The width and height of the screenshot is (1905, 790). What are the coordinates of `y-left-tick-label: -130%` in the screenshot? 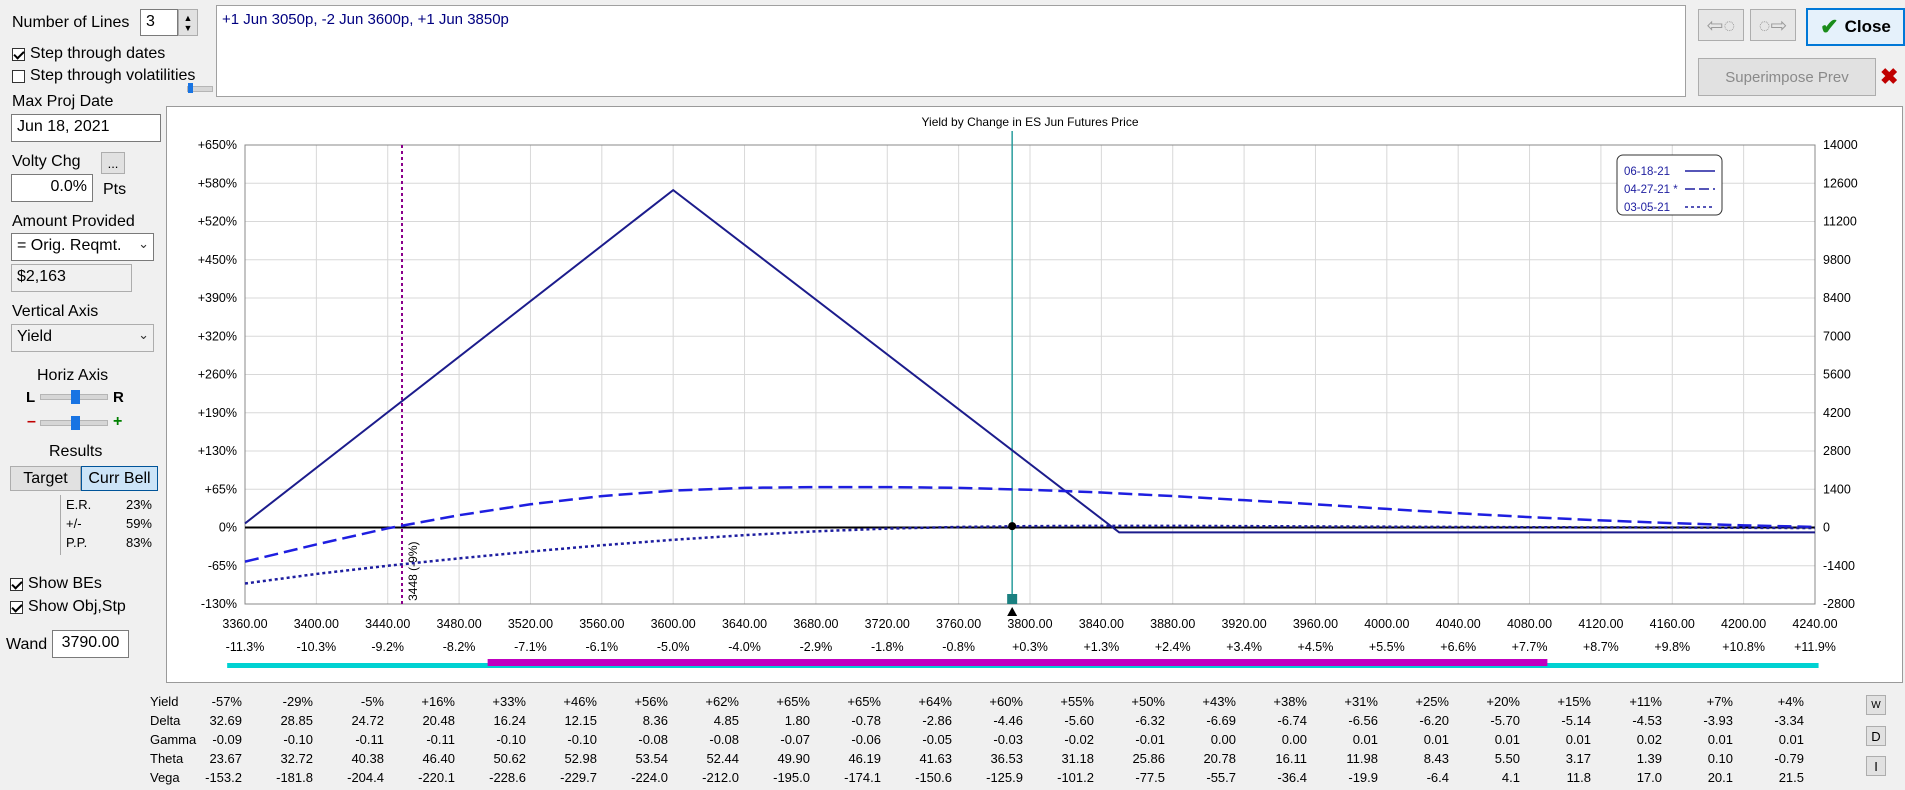 It's located at (219, 604).